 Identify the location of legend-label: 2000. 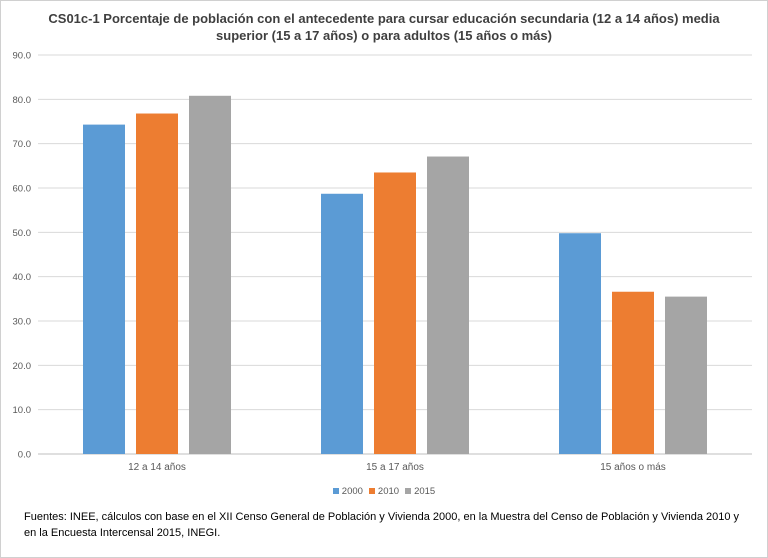
(352, 491).